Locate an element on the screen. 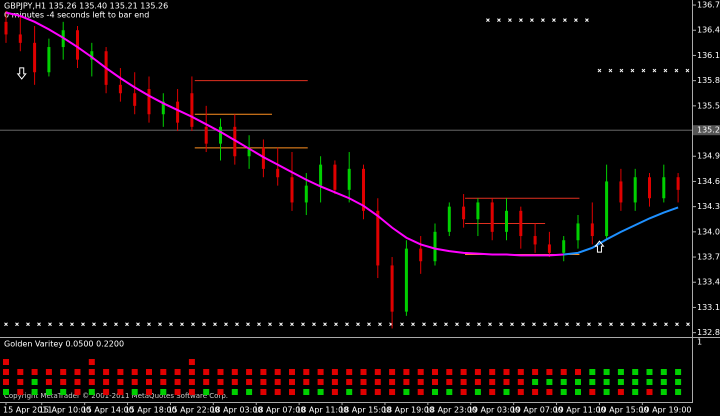 The image size is (720, 416). y-tick-label: 134.65 is located at coordinates (708, 181).